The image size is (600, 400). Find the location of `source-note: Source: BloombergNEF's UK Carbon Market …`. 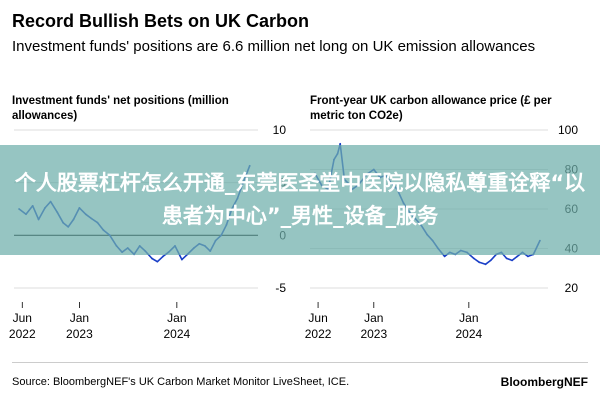

source-note: Source: BloombergNEF's UK Carbon Market … is located at coordinates (181, 382).